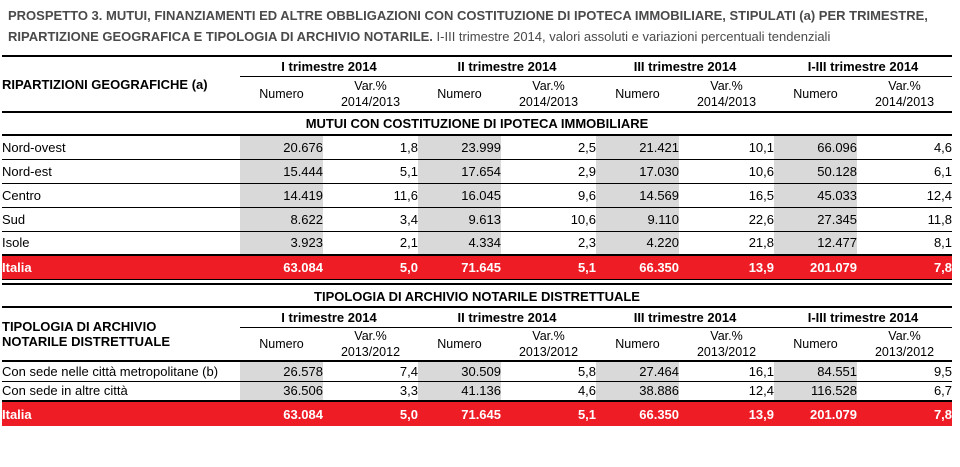  What do you see at coordinates (370, 147) in the screenshot?
I see `cell-var: 1,8` at bounding box center [370, 147].